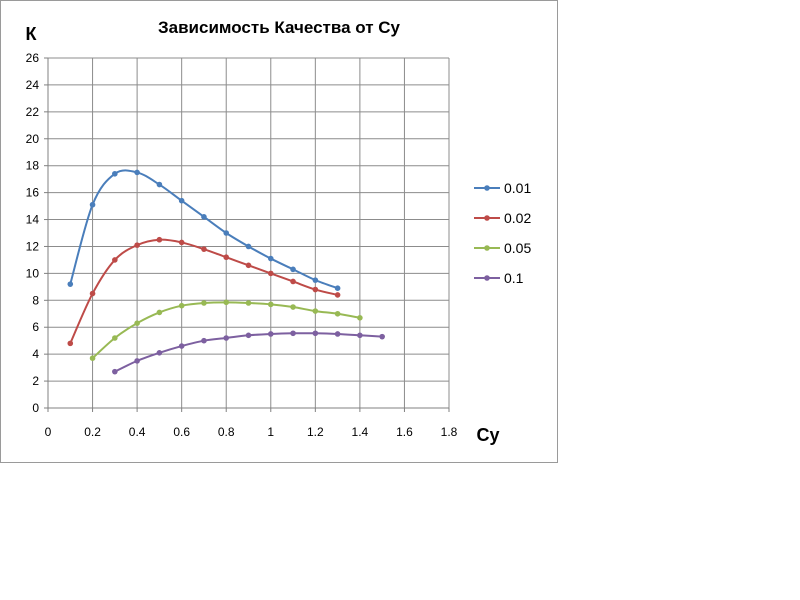 This screenshot has height=600, width=800. I want to click on y-tick-label: 12, so click(33, 246).